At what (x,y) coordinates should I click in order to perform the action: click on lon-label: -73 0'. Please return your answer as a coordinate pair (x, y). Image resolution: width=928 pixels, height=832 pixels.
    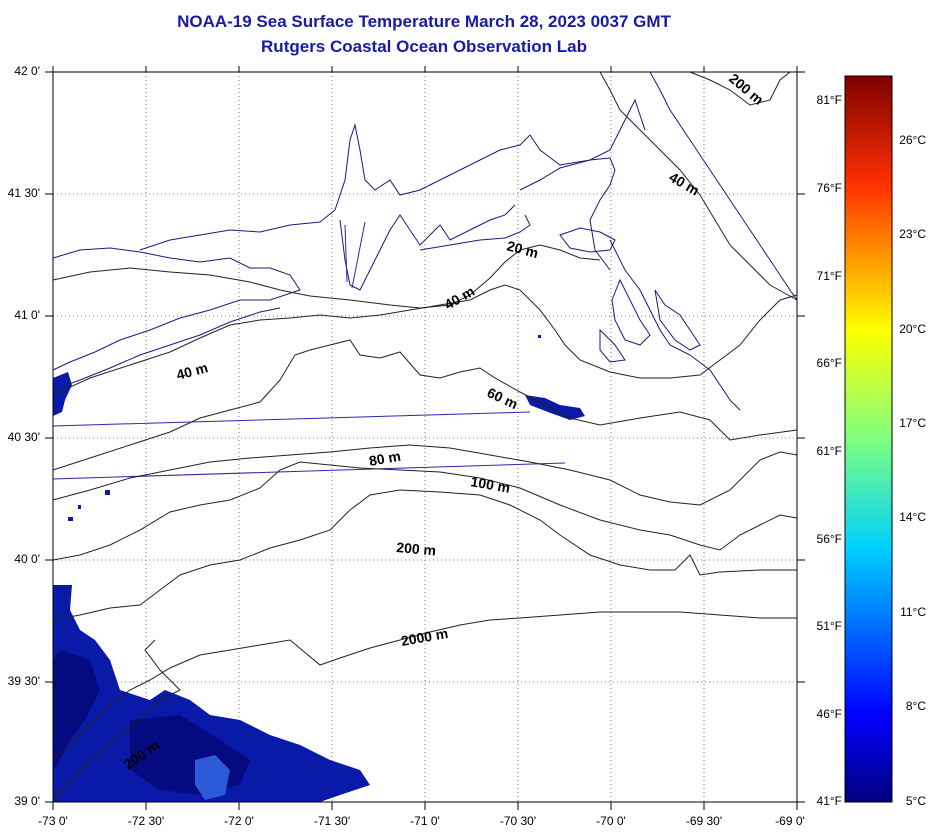
    Looking at the image, I should click on (53, 821).